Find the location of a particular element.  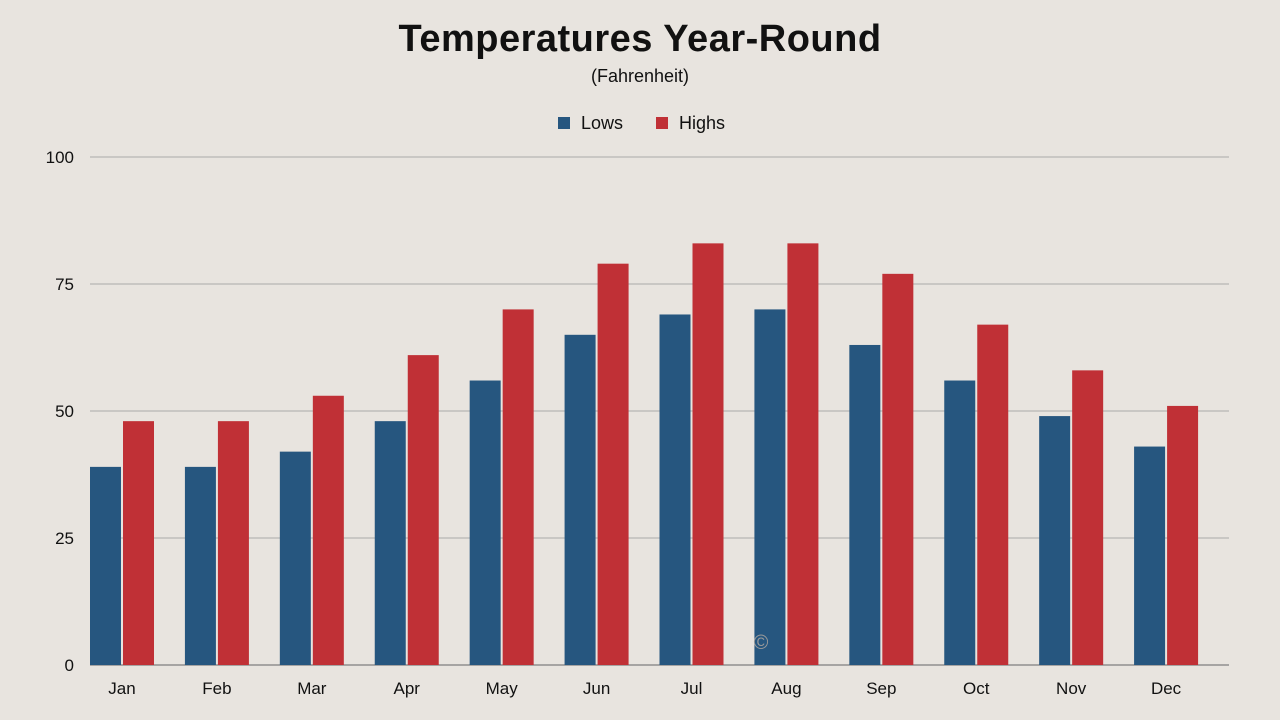

bar-lows-dec is located at coordinates (1150, 555).